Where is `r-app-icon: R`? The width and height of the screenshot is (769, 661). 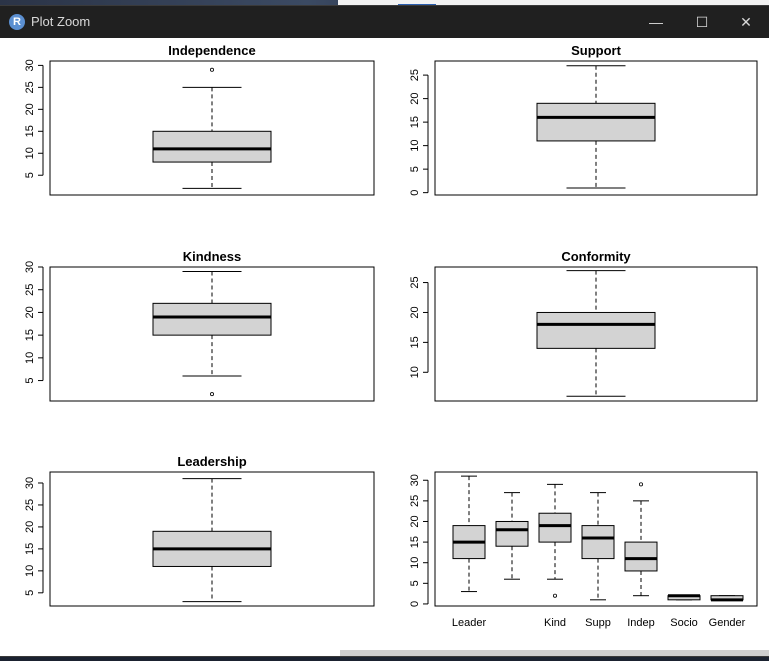
r-app-icon: R is located at coordinates (17, 22).